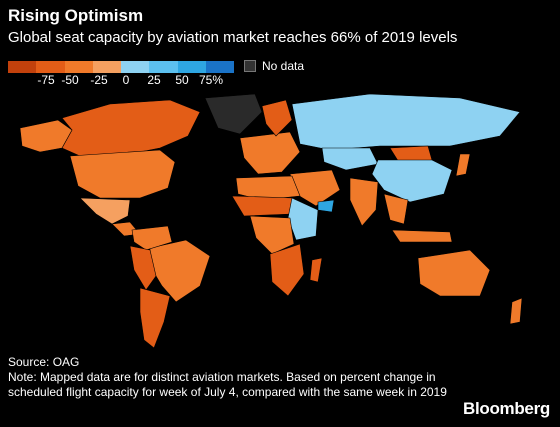 This screenshot has width=560, height=427. What do you see at coordinates (122, 174) in the screenshot?
I see `region-united-states` at bounding box center [122, 174].